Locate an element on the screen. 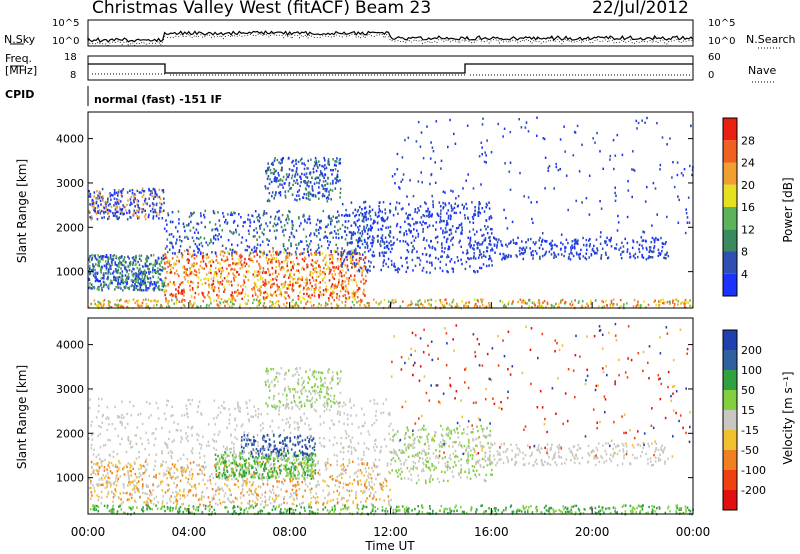 The image size is (800, 554). noise-panel is located at coordinates (395, 34).